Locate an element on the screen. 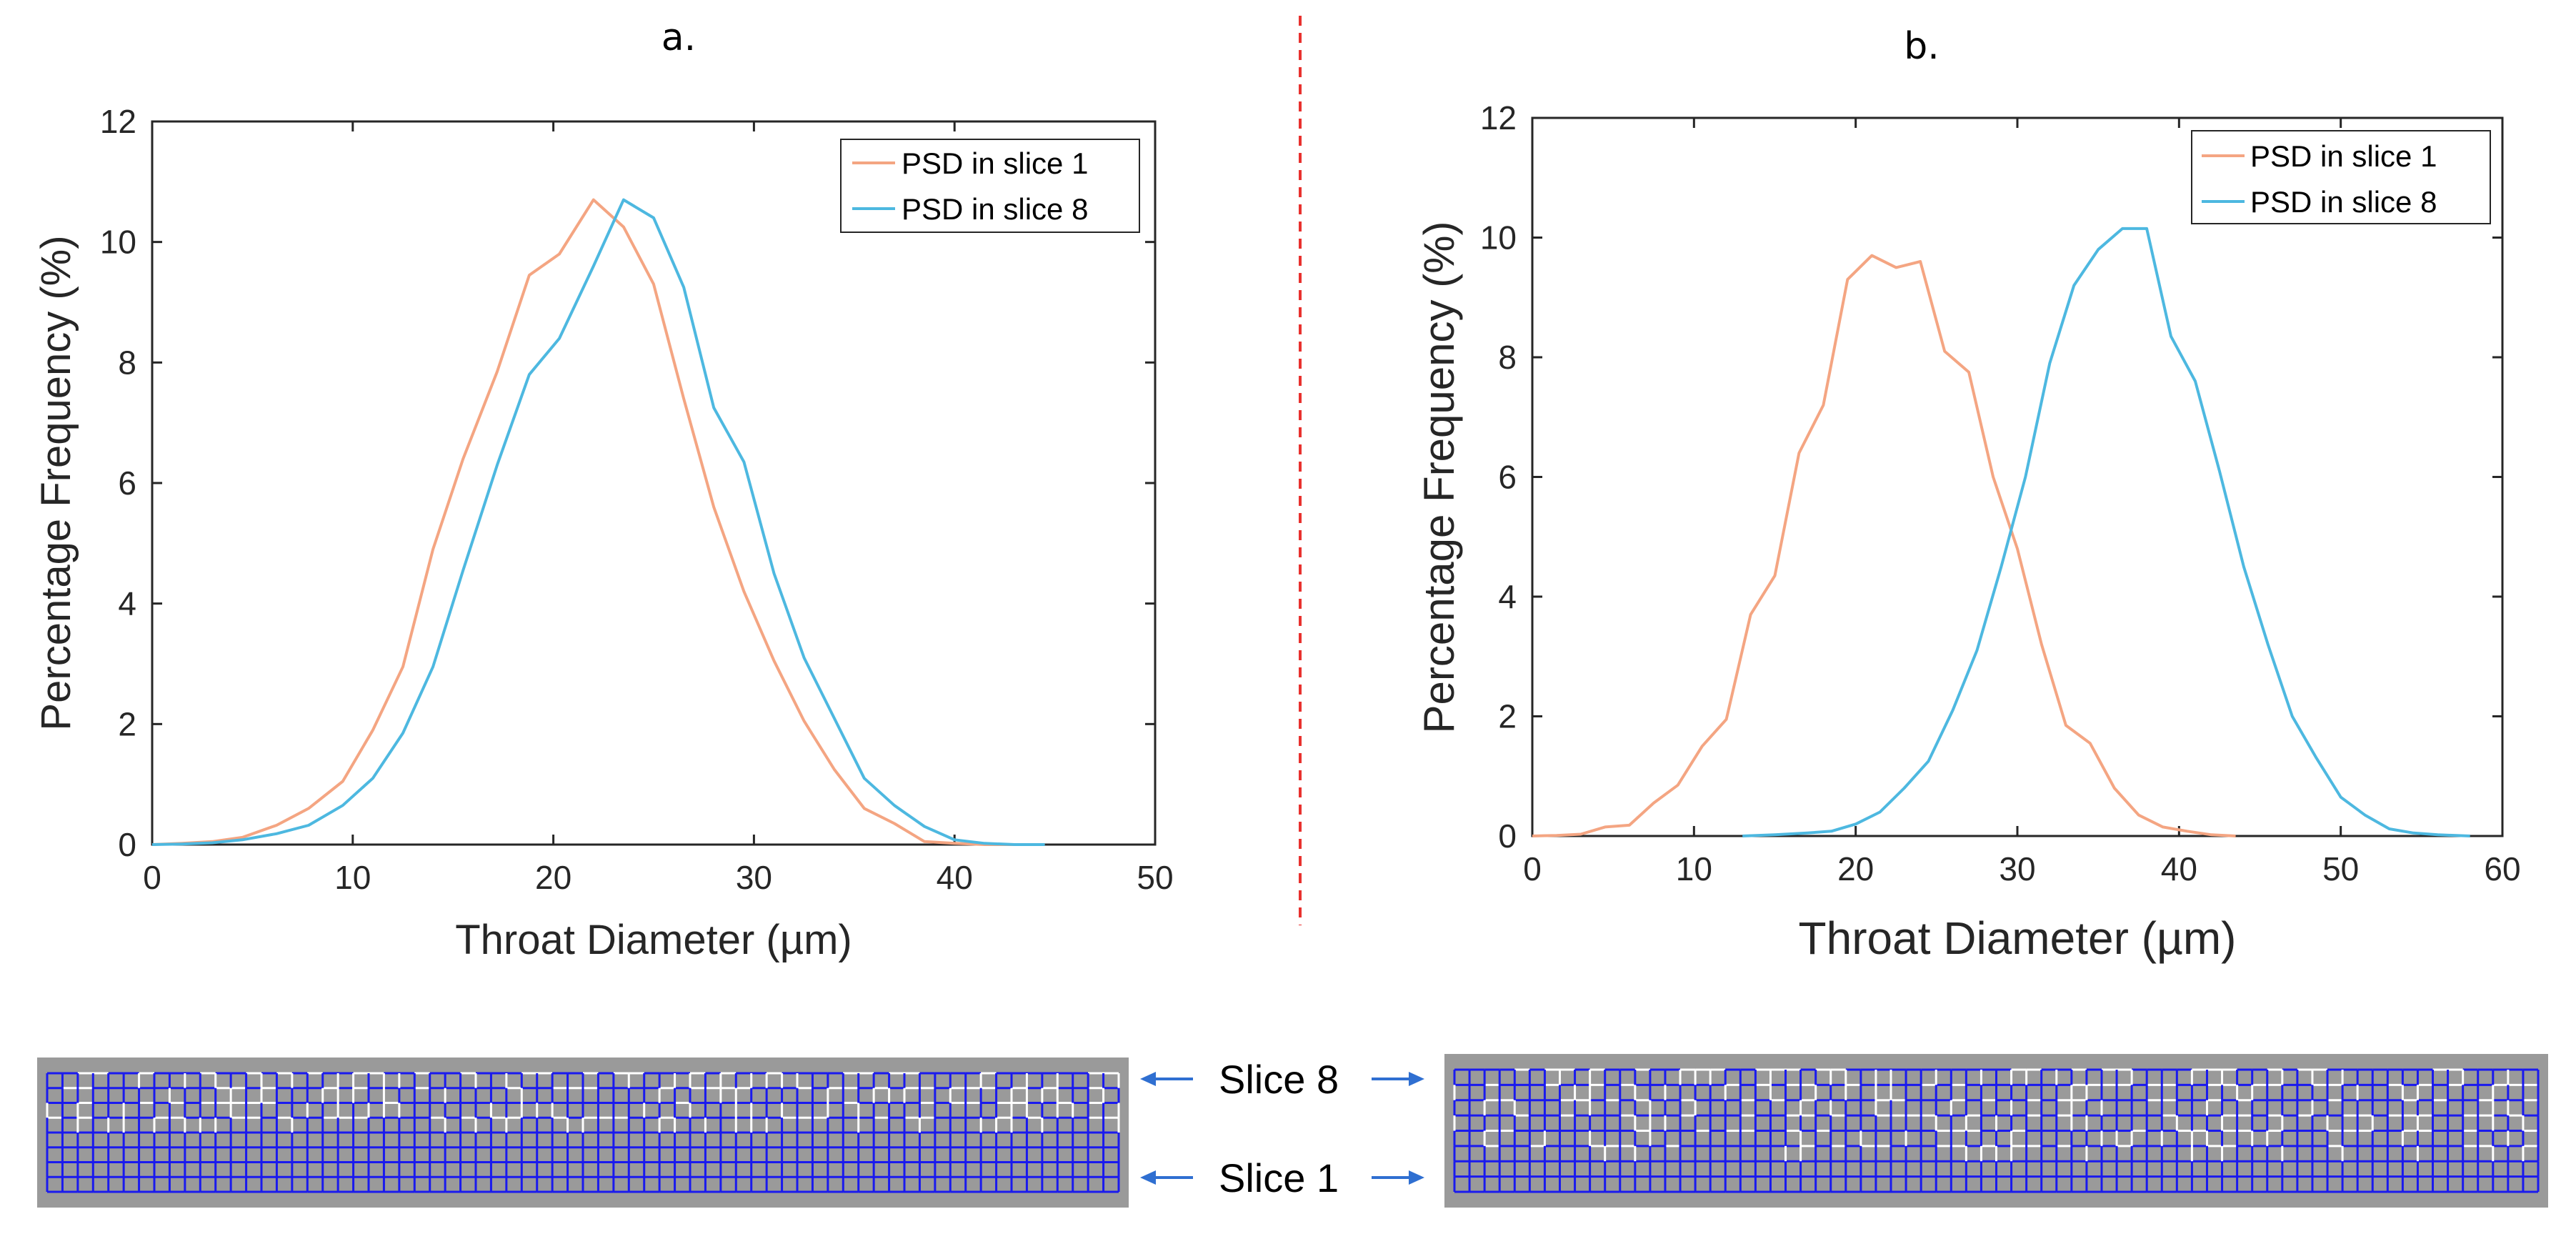 The height and width of the screenshot is (1244, 2576). slice-8-label: Slice 8 is located at coordinates (1279, 1079).